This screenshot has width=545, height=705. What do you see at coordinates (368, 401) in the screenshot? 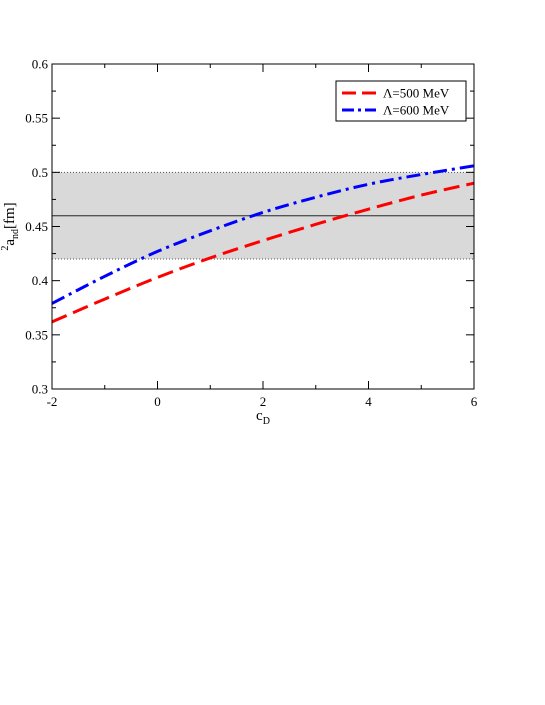
I see `x-tick-label: 4` at bounding box center [368, 401].